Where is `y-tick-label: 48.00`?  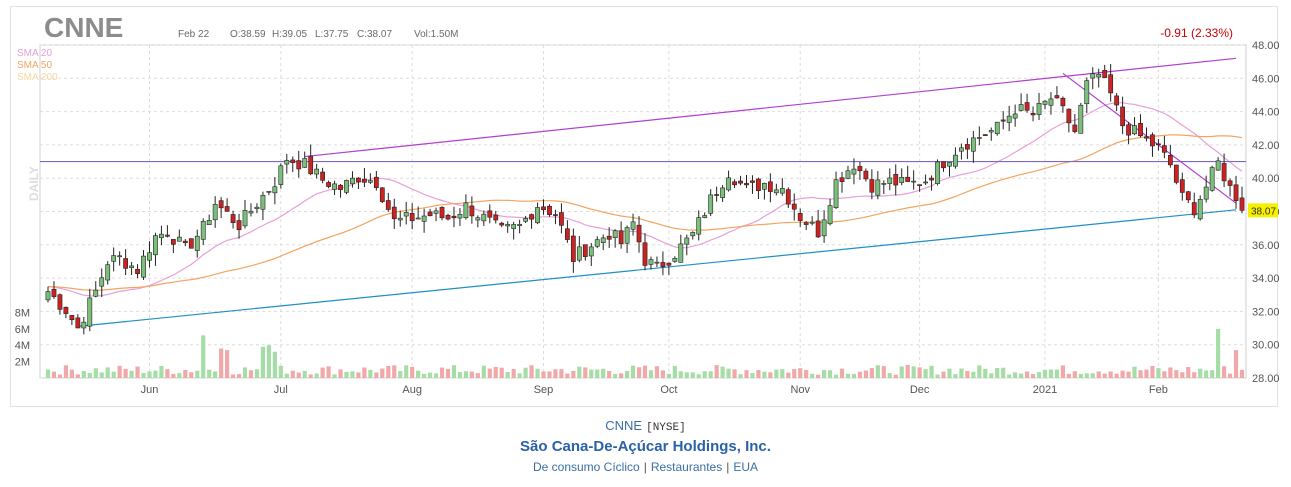 y-tick-label: 48.00 is located at coordinates (1266, 46).